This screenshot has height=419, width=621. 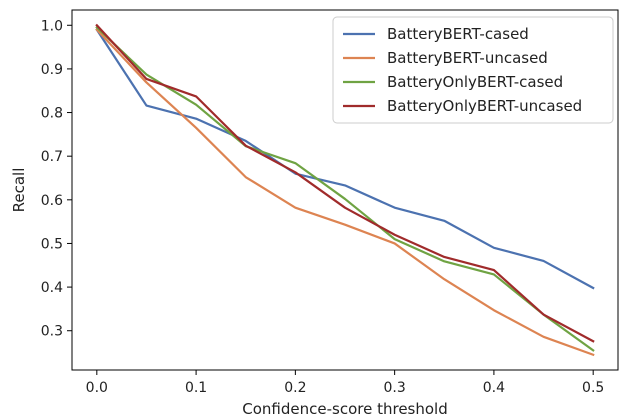 I want to click on x-tick-label: 0.1, so click(x=196, y=388).